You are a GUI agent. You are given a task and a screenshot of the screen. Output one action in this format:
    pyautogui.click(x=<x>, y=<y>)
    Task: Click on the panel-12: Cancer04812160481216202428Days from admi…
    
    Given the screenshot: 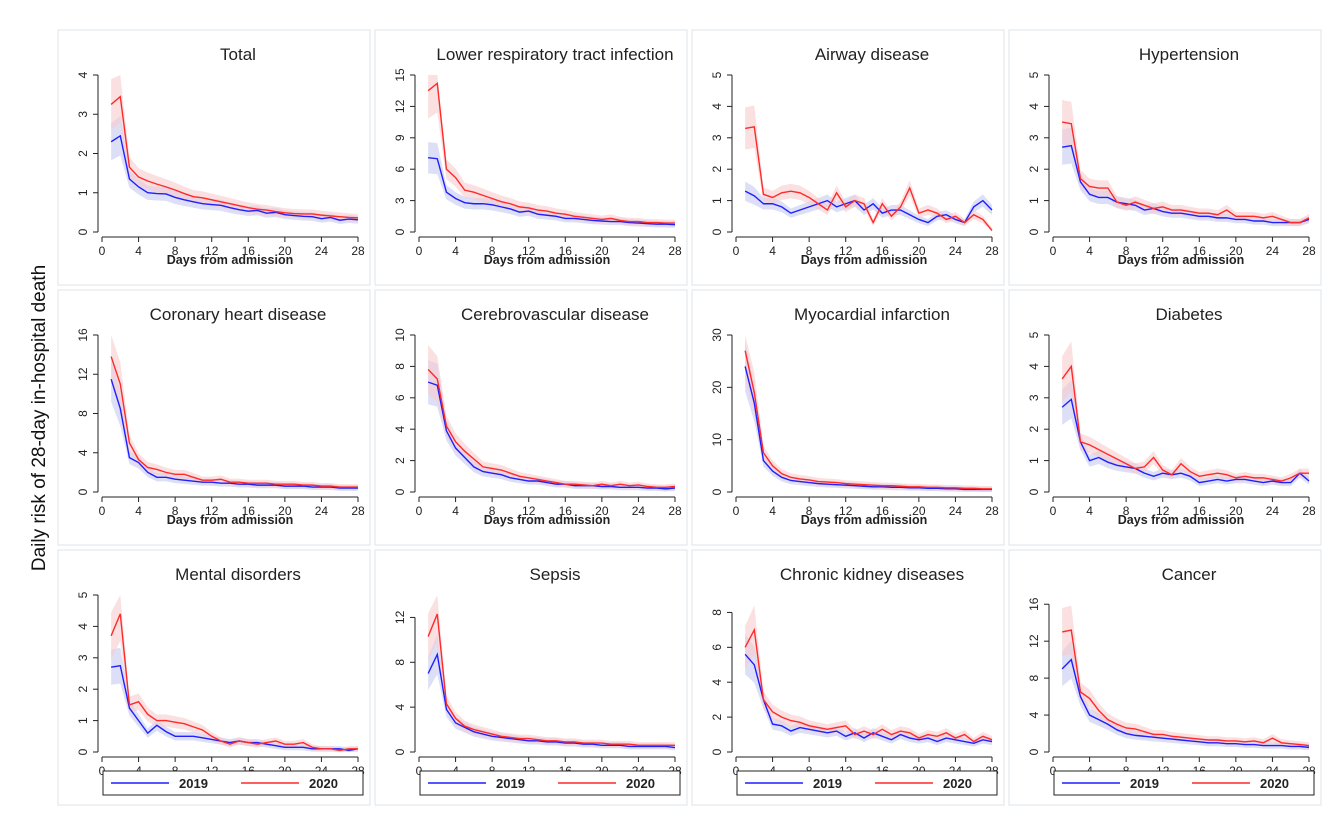 What is the action you would take?
    pyautogui.click(x=1165, y=677)
    